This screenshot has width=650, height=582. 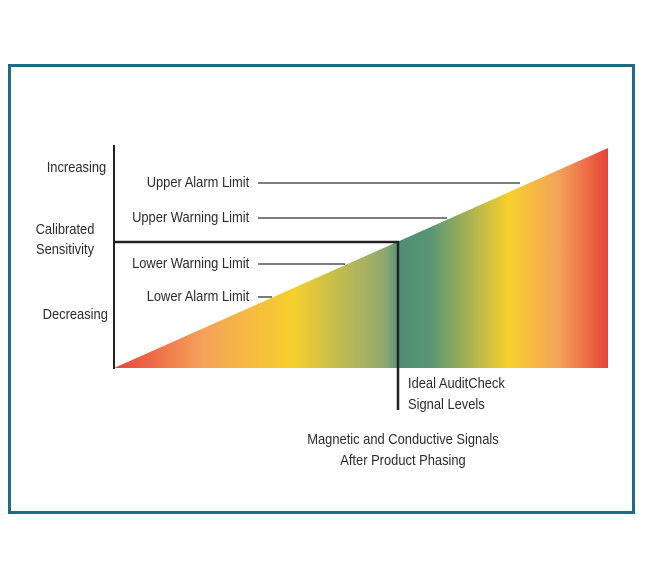 What do you see at coordinates (197, 182) in the screenshot?
I see `upper-alarm-label: Upper Alarm Limit` at bounding box center [197, 182].